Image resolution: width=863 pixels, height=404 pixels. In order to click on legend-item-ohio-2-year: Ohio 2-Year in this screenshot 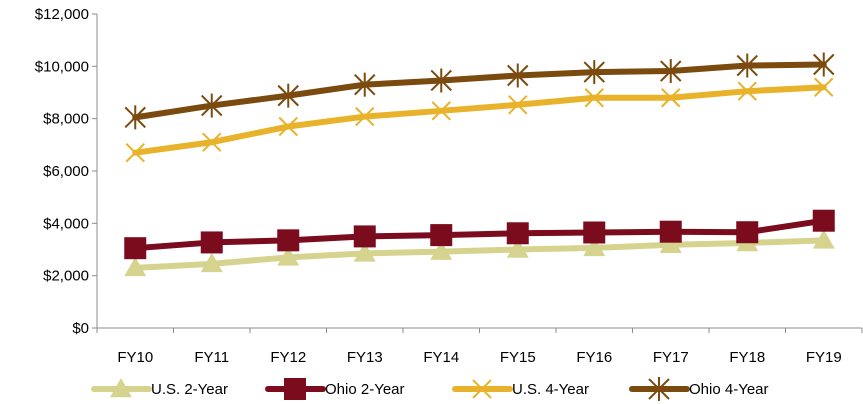, I will do `click(335, 389)`.